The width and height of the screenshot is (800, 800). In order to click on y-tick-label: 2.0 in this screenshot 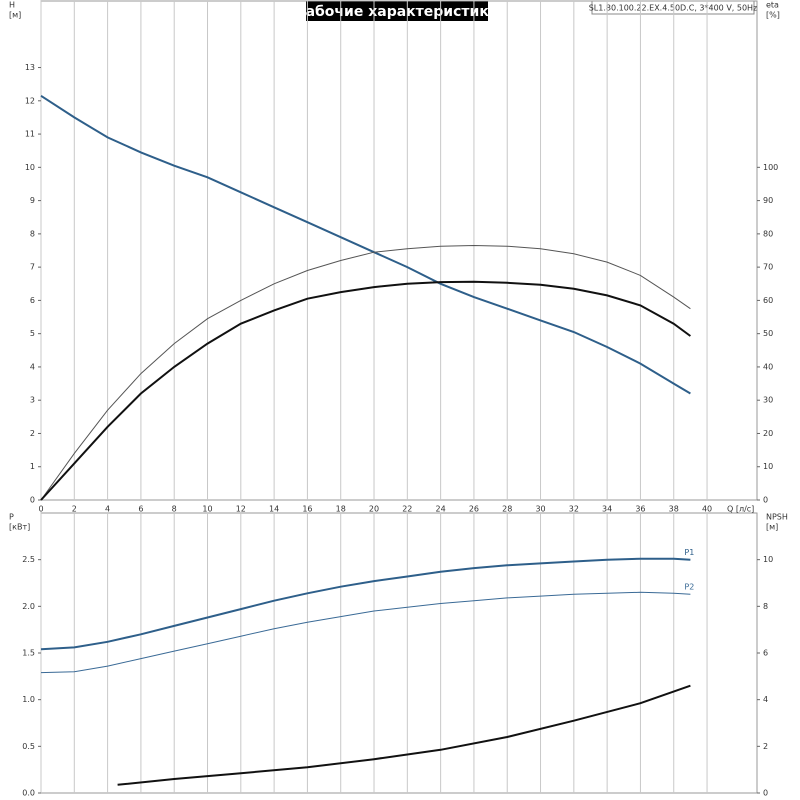, I will do `click(28, 606)`.